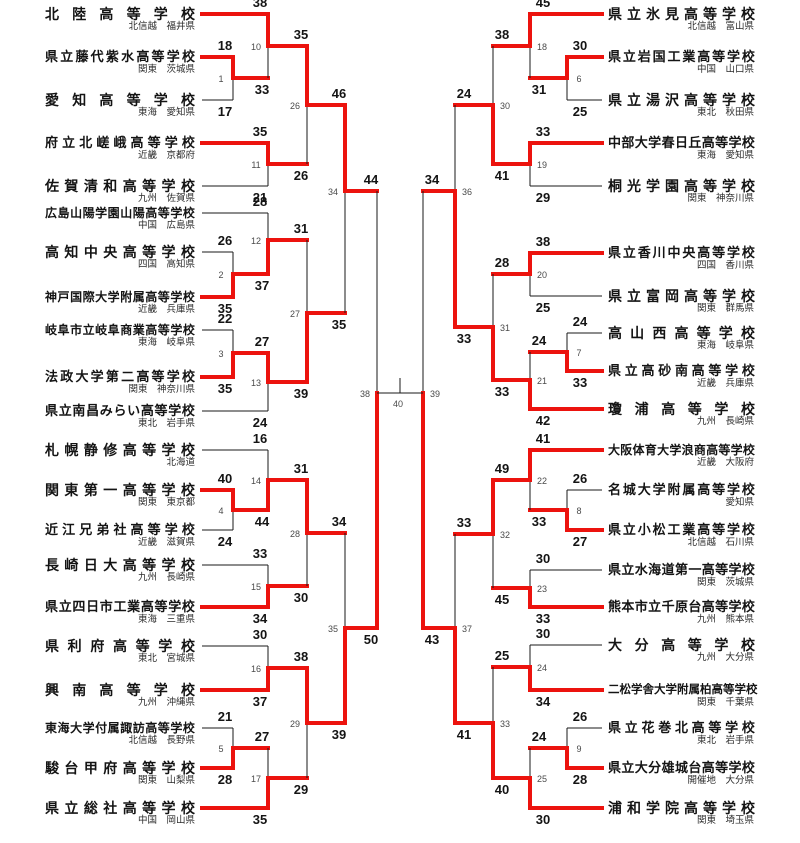 The height and width of the screenshot is (843, 800). What do you see at coordinates (260, 5) in the screenshot?
I see `first-match-score: 38` at bounding box center [260, 5].